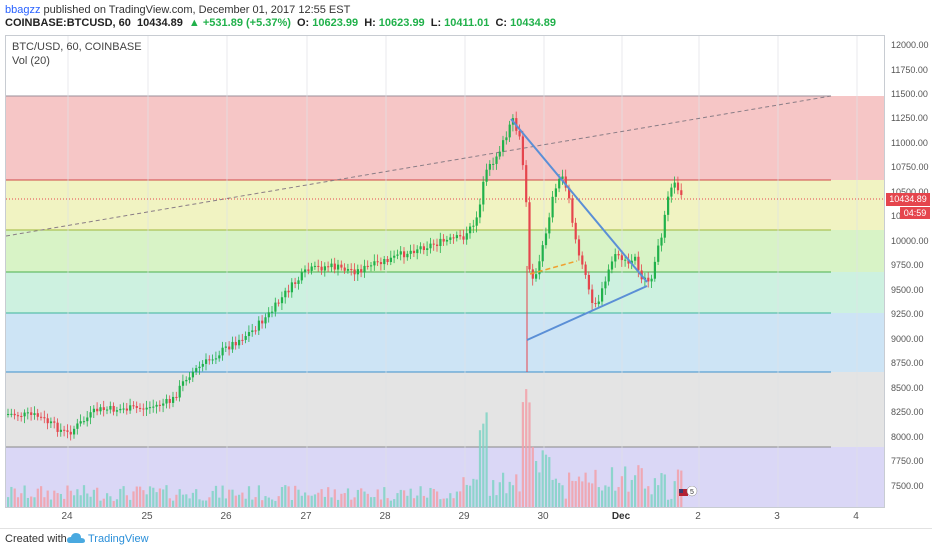 The height and width of the screenshot is (552, 932). What do you see at coordinates (910, 167) in the screenshot?
I see `price-tick: 10750.00` at bounding box center [910, 167].